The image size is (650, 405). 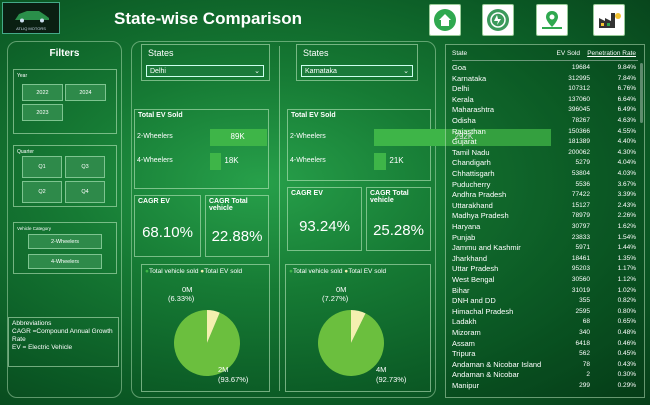 What do you see at coordinates (545, 216) in the screenshot?
I see `table-row: Madhya Pradesh 78979 2.26%` at bounding box center [545, 216].